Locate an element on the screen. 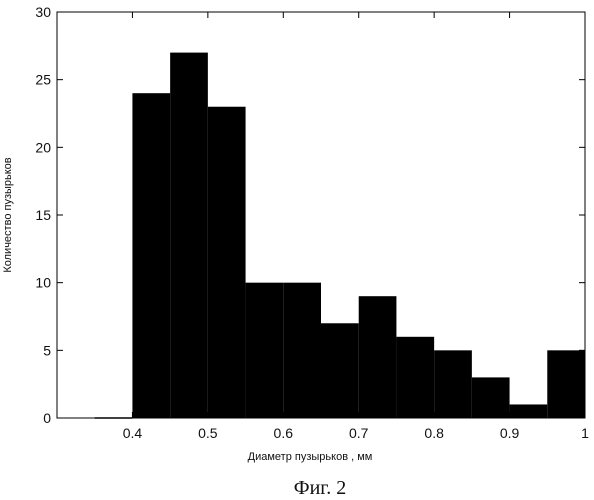  y-tick-label: 5 is located at coordinates (47, 350).